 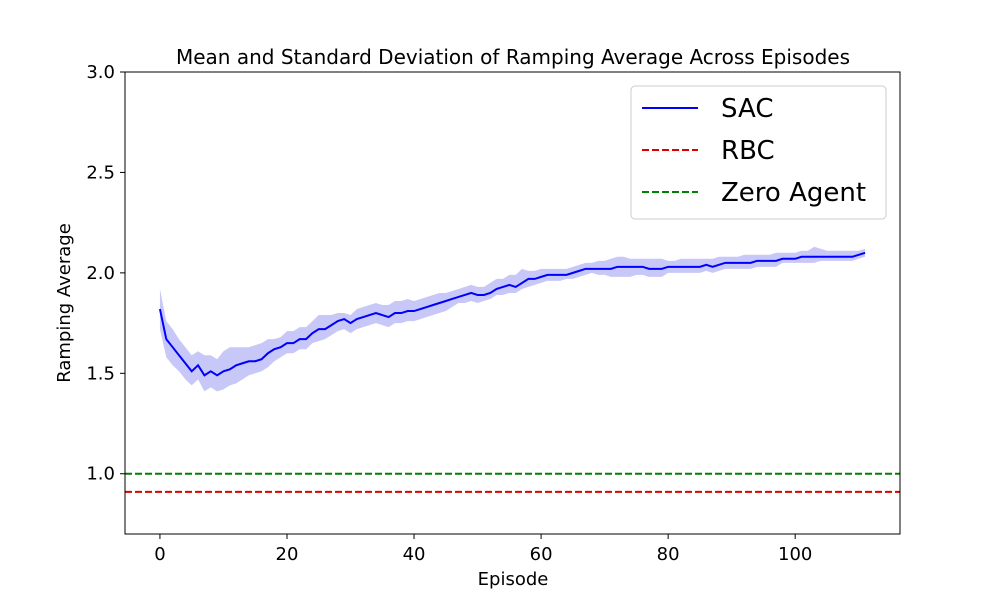 I want to click on series-line-sac, so click(x=512, y=314).